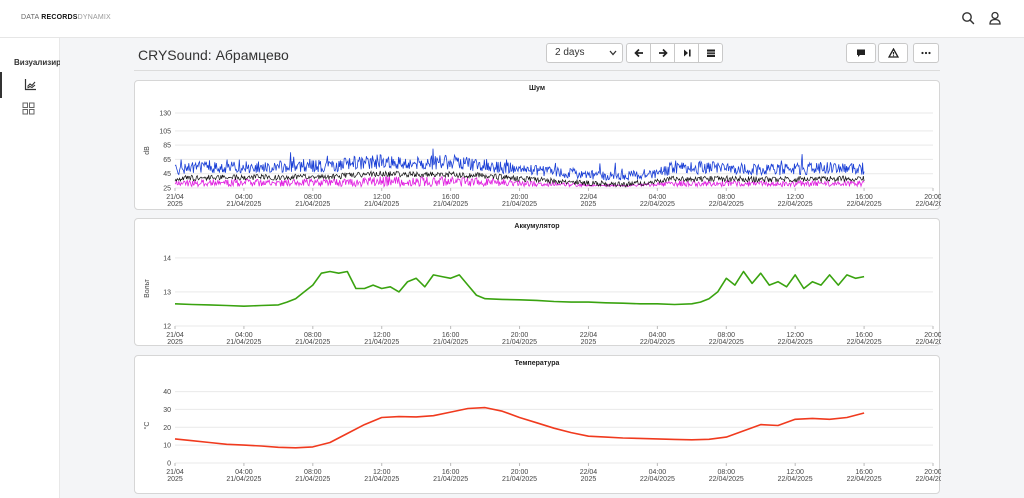 The height and width of the screenshot is (498, 1024). I want to click on more-options-button, so click(926, 53).